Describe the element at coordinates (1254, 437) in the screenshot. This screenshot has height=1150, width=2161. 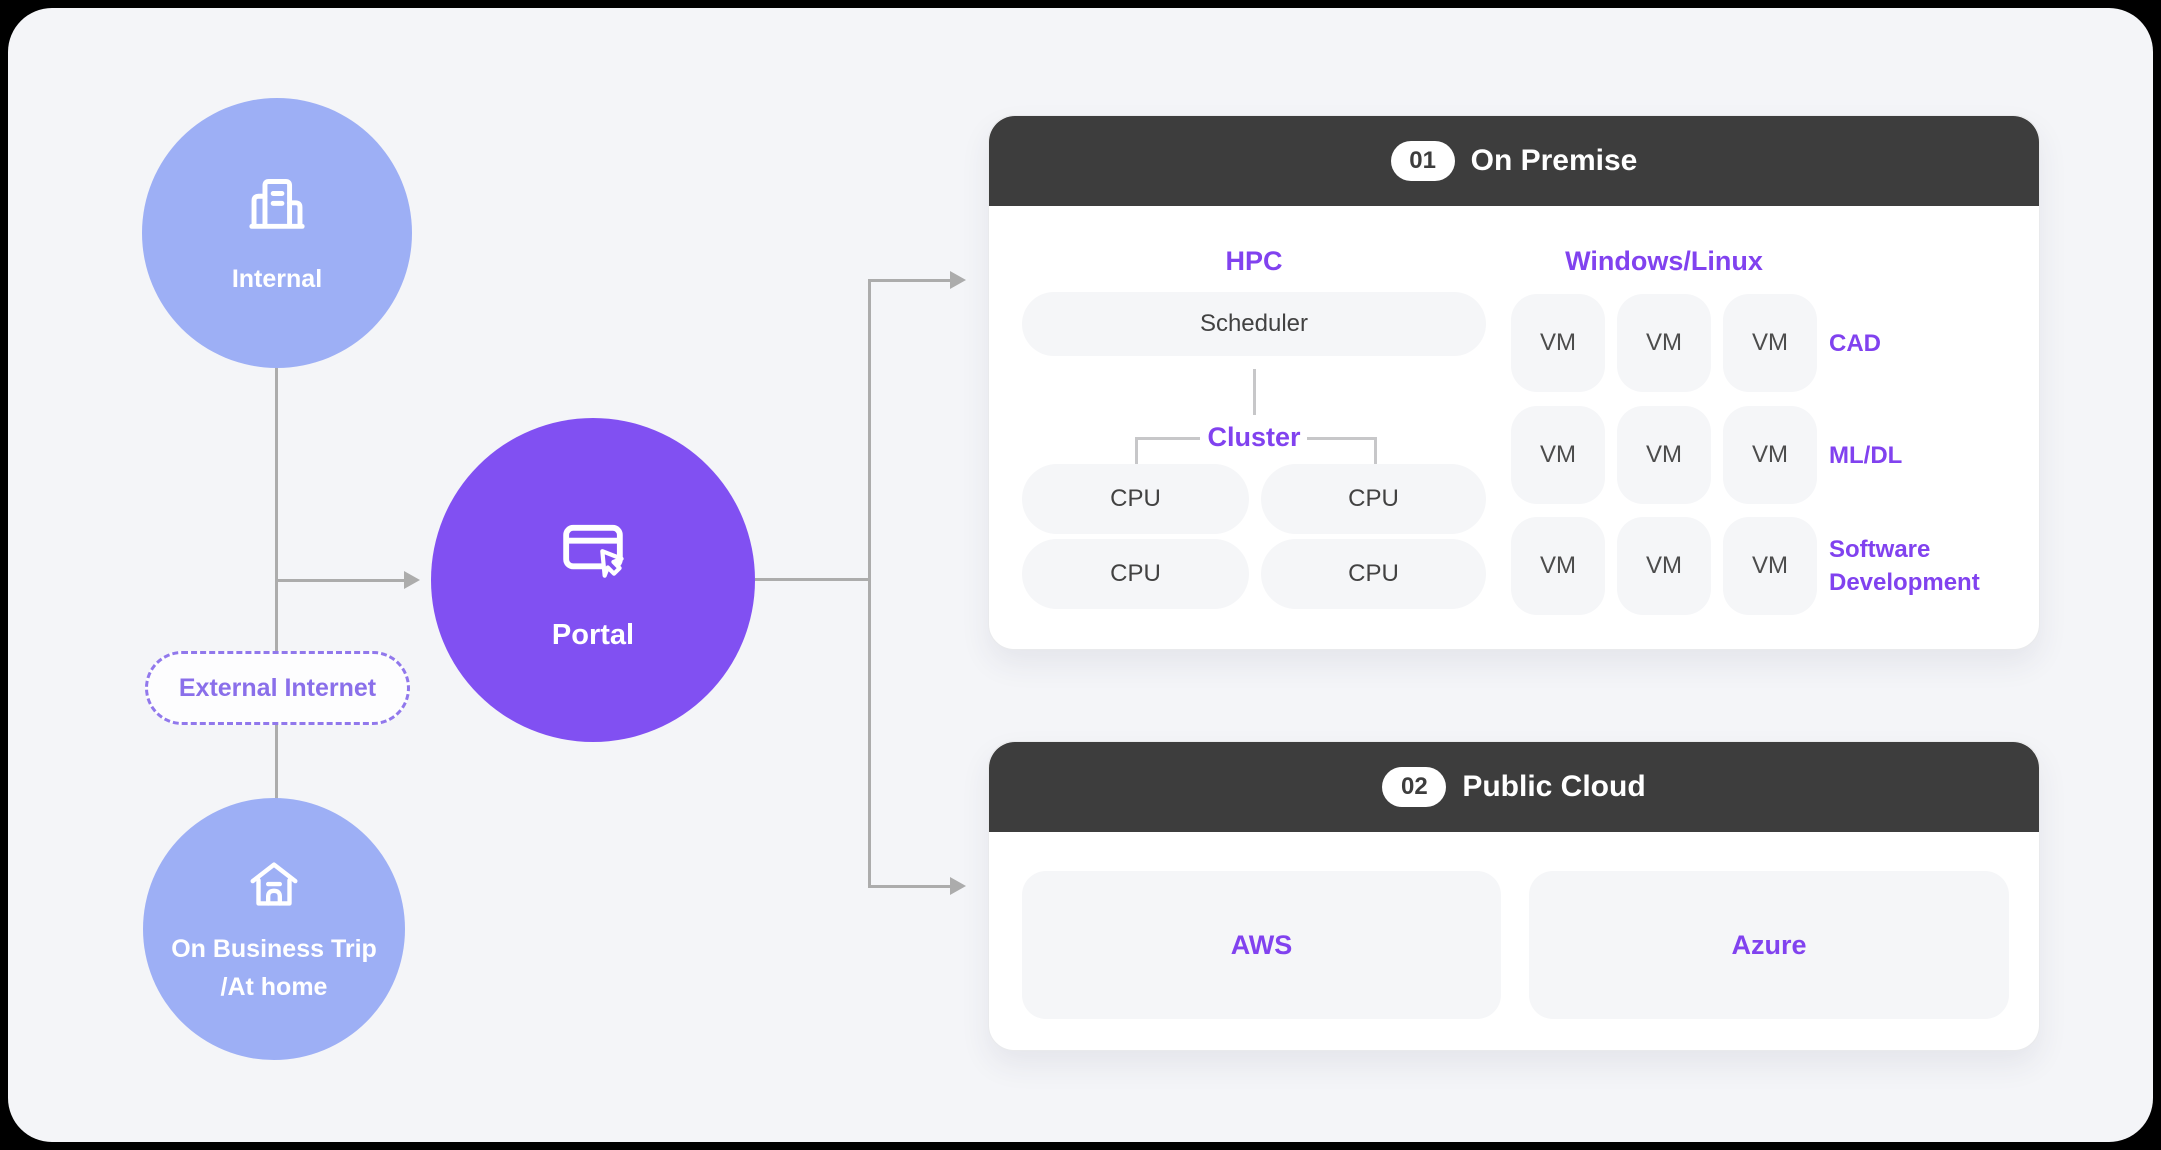
I see `cluster-label: Cluster` at that location.